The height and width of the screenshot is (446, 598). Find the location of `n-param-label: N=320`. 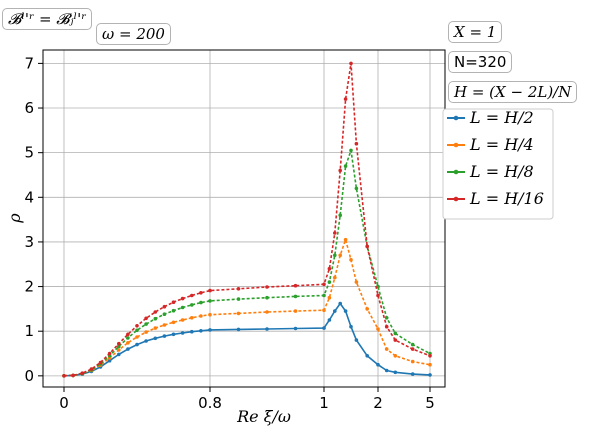

n-param-label: N=320 is located at coordinates (480, 62).